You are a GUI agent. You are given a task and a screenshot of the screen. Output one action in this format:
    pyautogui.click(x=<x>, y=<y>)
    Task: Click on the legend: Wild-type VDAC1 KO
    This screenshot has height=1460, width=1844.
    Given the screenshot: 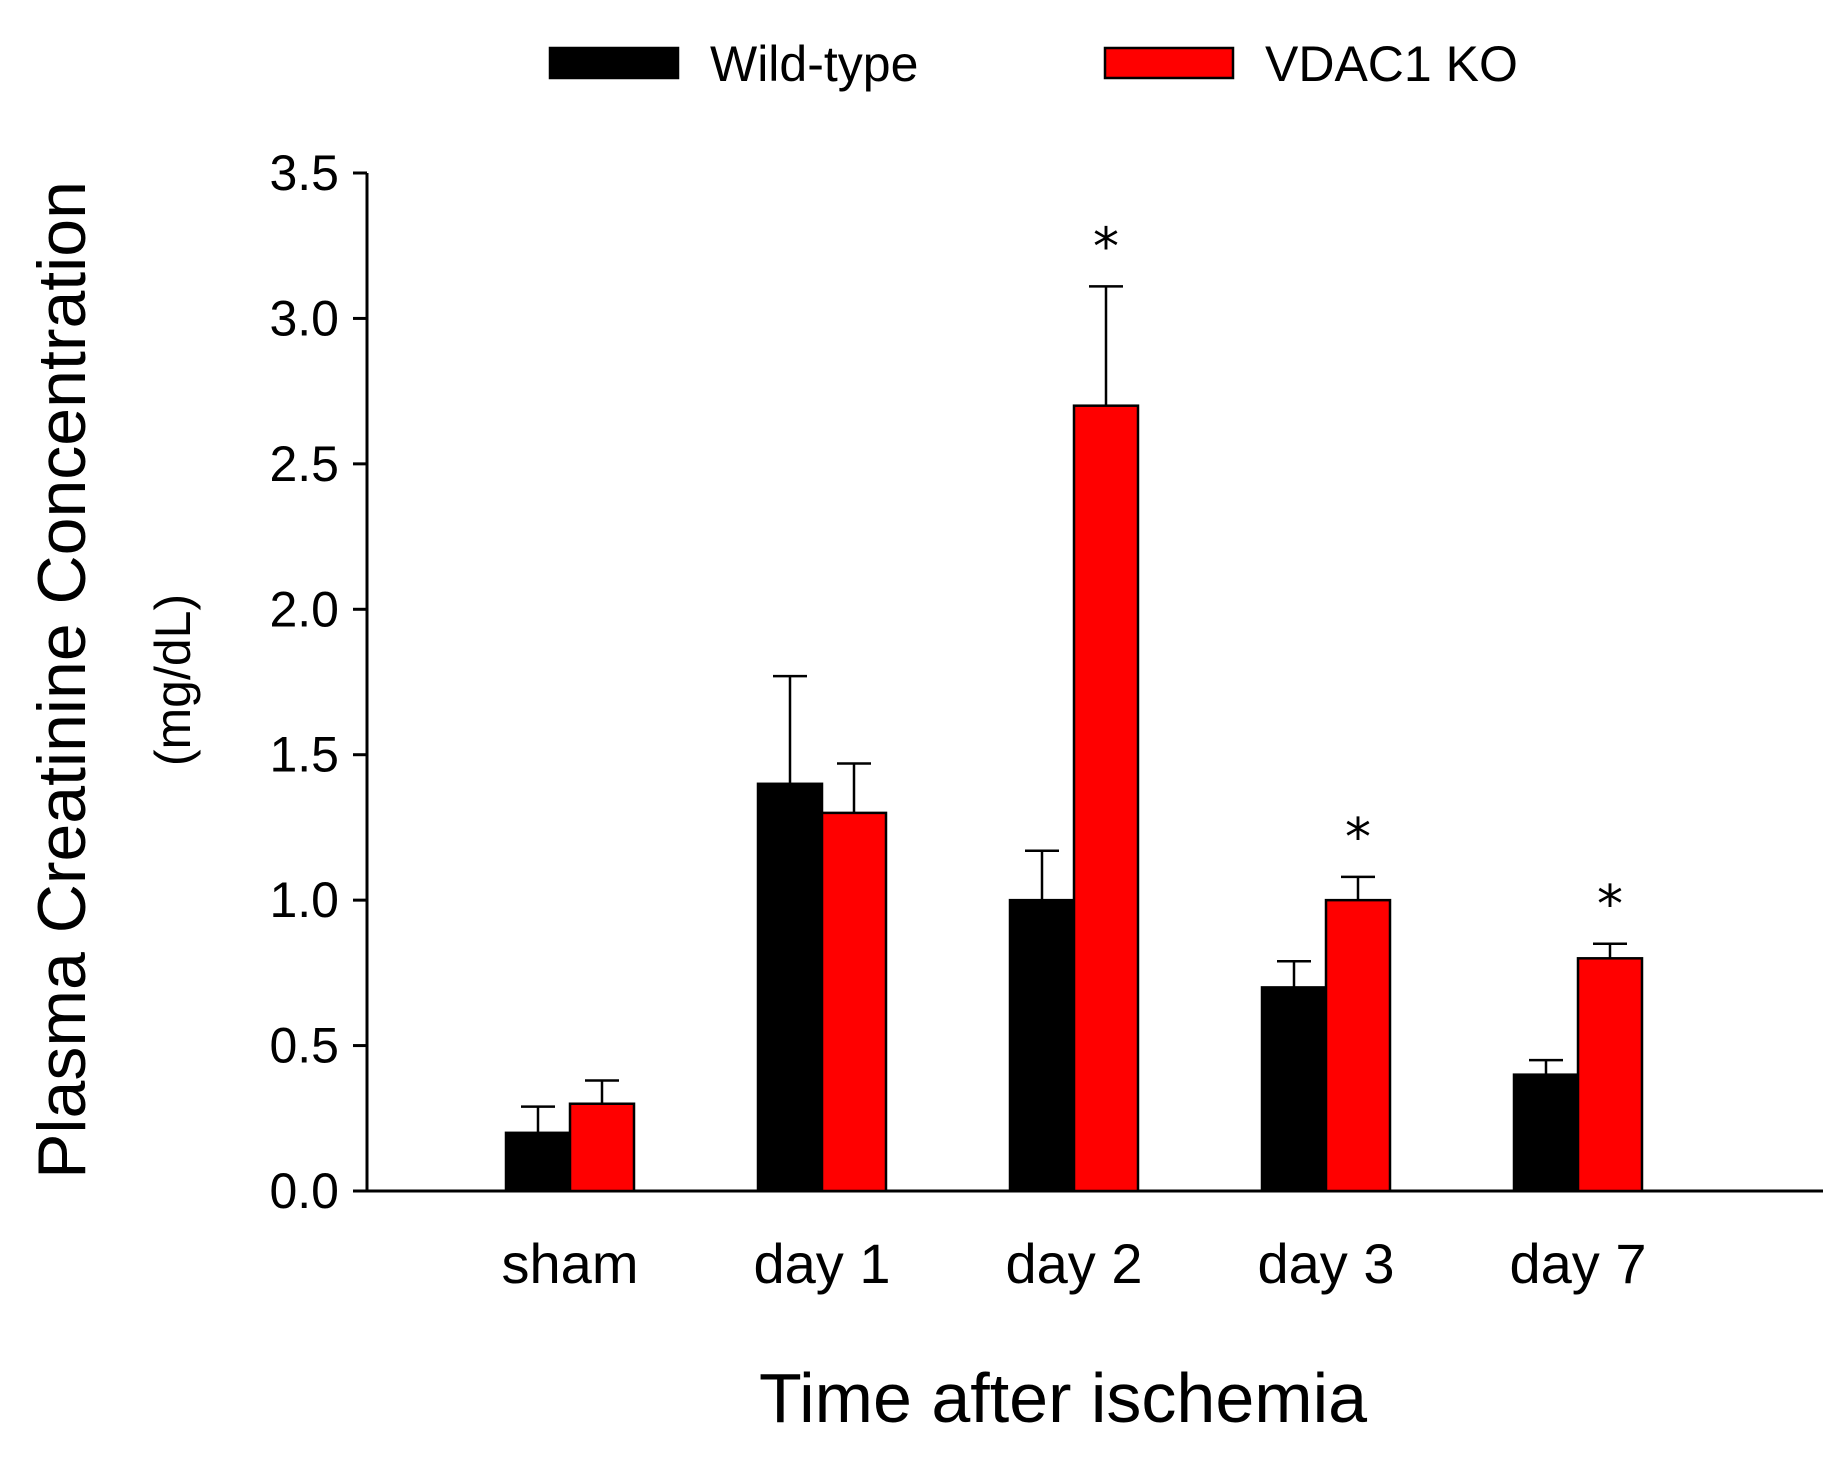 What is the action you would take?
    pyautogui.click(x=1033, y=64)
    